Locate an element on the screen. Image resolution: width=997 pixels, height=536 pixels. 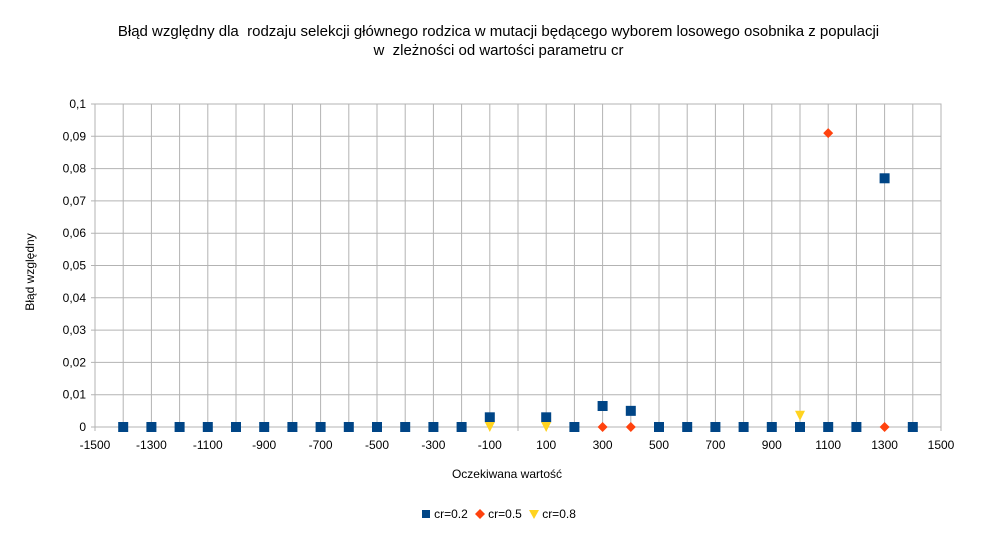
x-tick-label: 900 is located at coordinates (772, 445).